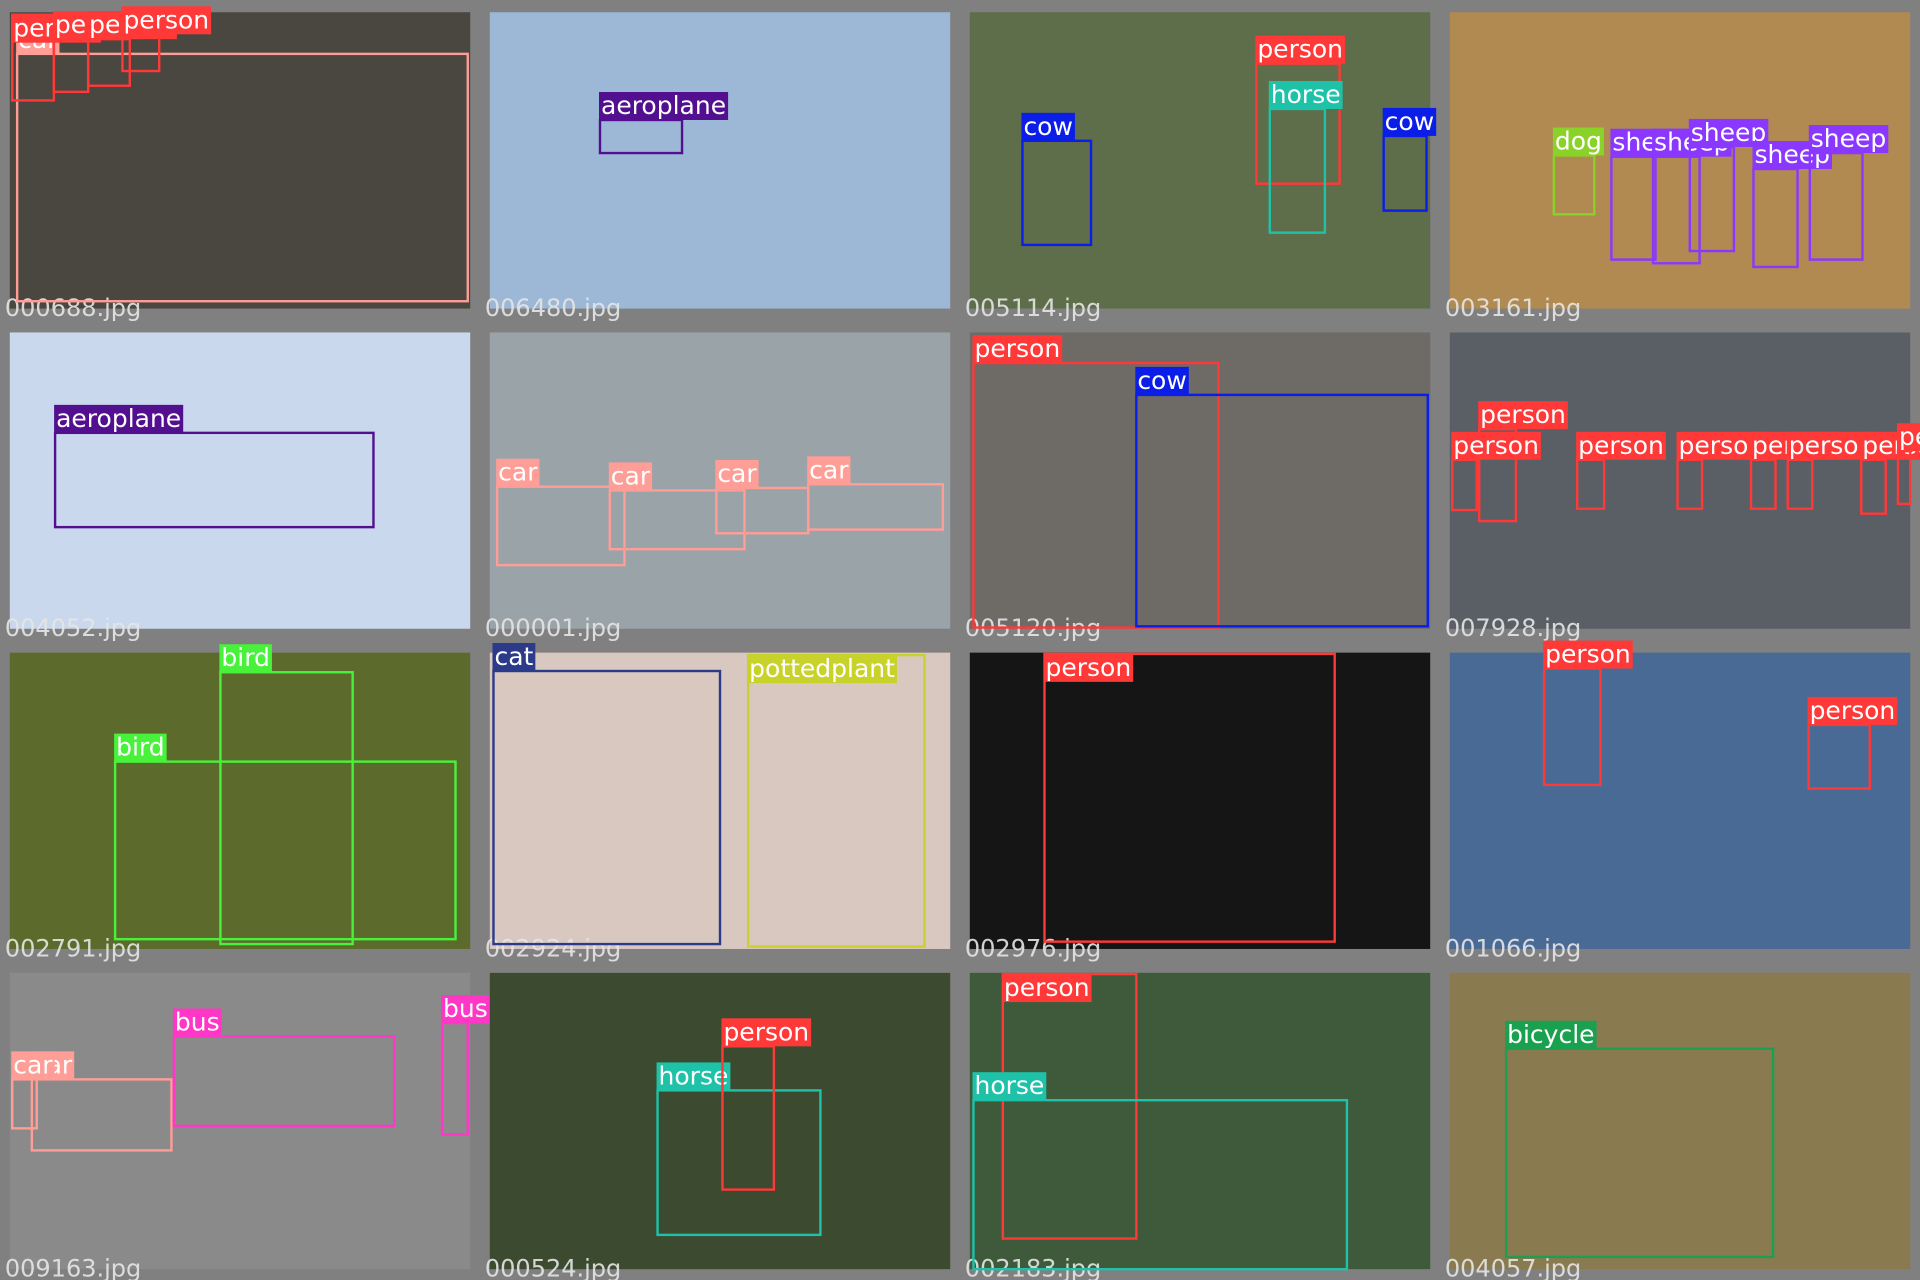 The image size is (1920, 1280). What do you see at coordinates (553, 1267) in the screenshot?
I see `filename: 000524.jpg` at bounding box center [553, 1267].